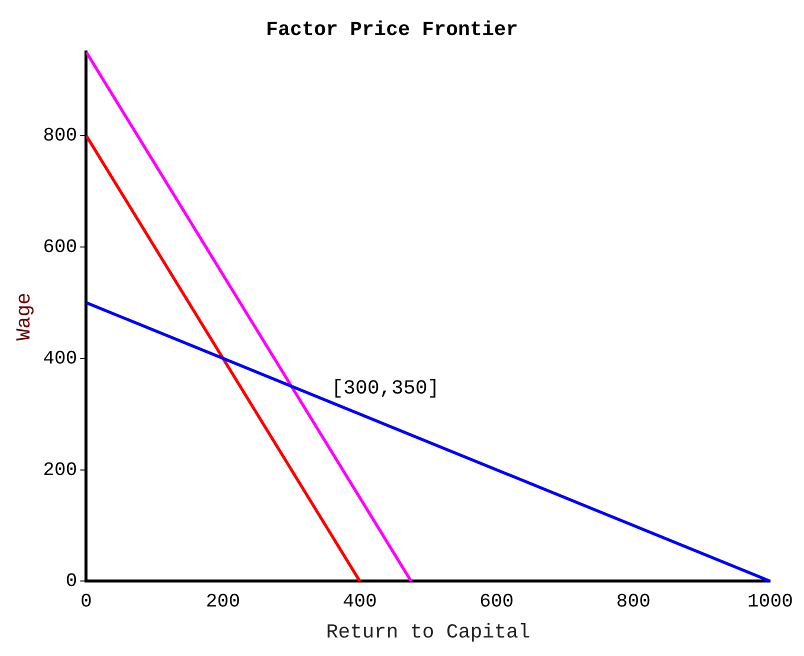 This screenshot has width=804, height=656. What do you see at coordinates (223, 601) in the screenshot?
I see `x-tick-label: 200` at bounding box center [223, 601].